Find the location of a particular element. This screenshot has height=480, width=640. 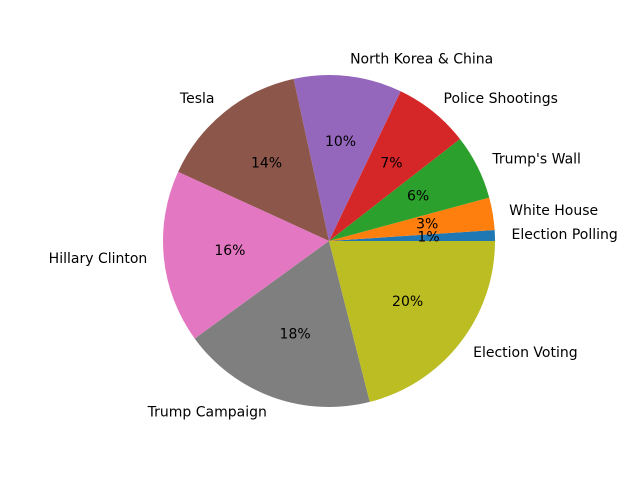

percent-label: 6% is located at coordinates (418, 197).